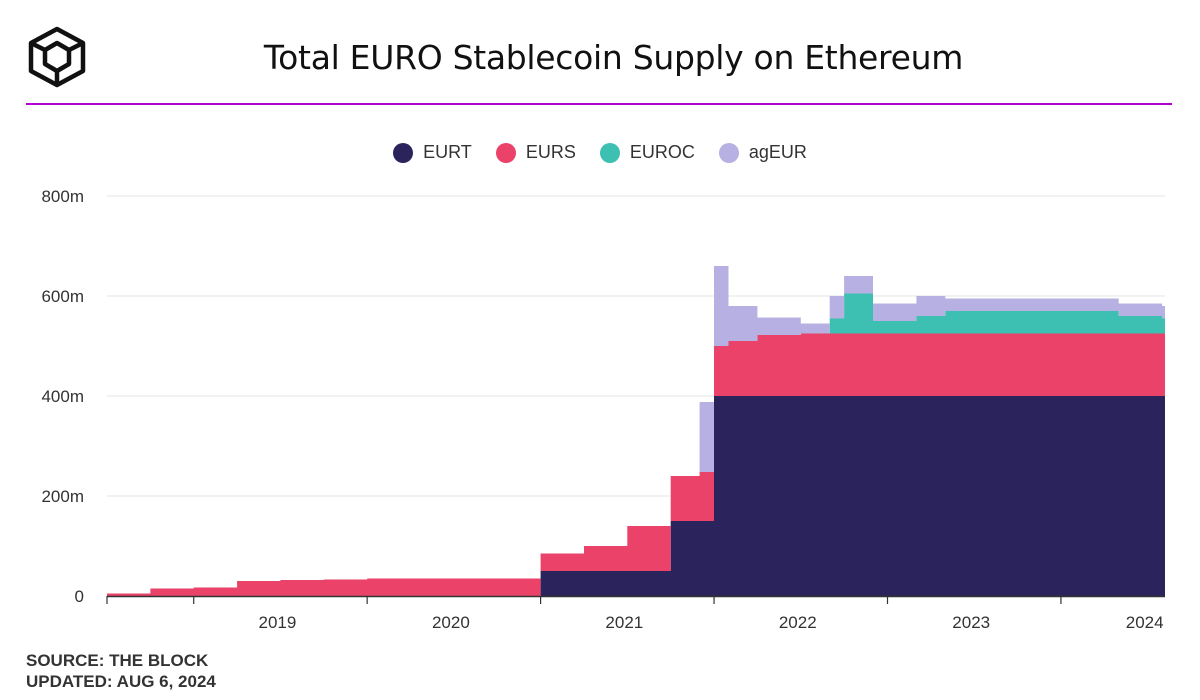  What do you see at coordinates (451, 622) in the screenshot?
I see `x-tick-label: 2020` at bounding box center [451, 622].